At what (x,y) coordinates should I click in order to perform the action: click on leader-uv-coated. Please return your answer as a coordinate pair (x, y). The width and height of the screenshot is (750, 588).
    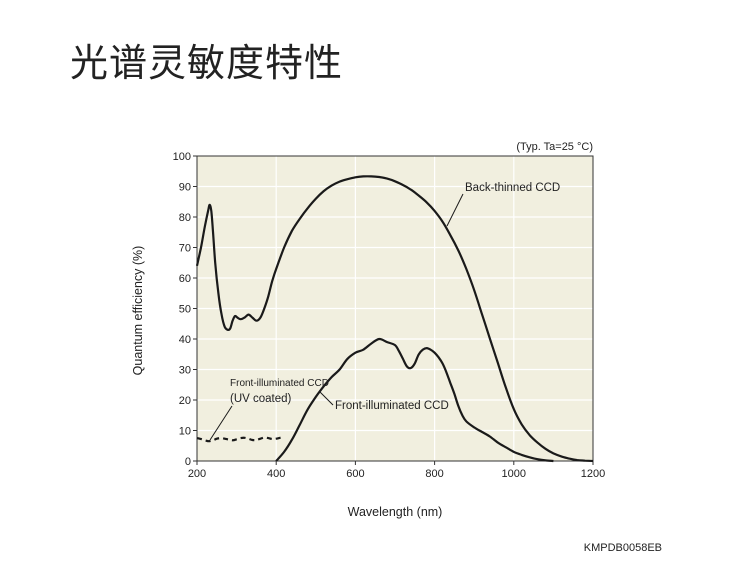
    Looking at the image, I should click on (221, 423).